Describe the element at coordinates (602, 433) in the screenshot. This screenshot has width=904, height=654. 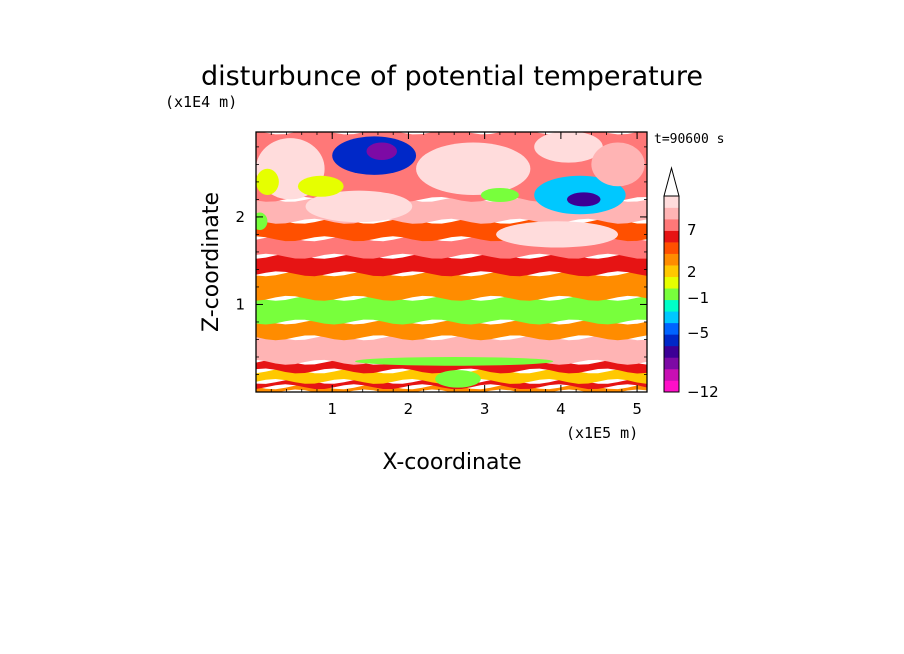
I see `x-unit-label: (x1E5 m)` at that location.